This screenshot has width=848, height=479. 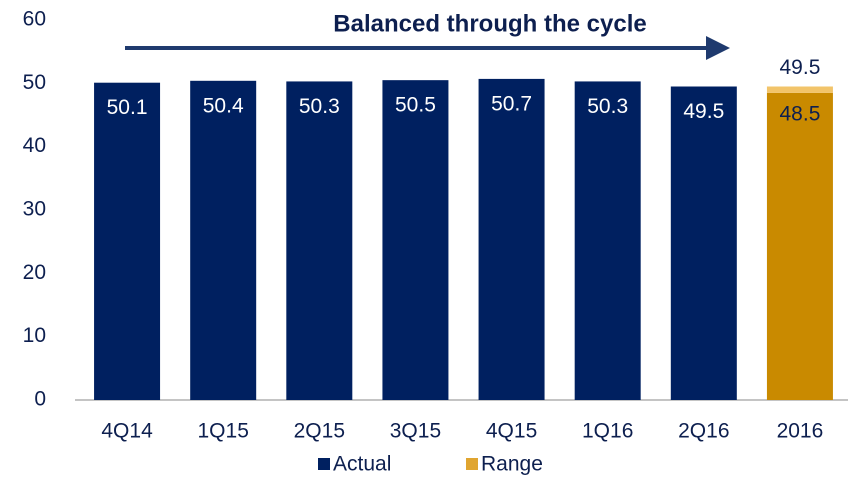 I want to click on x-tick-label: 2Q15, so click(x=319, y=431).